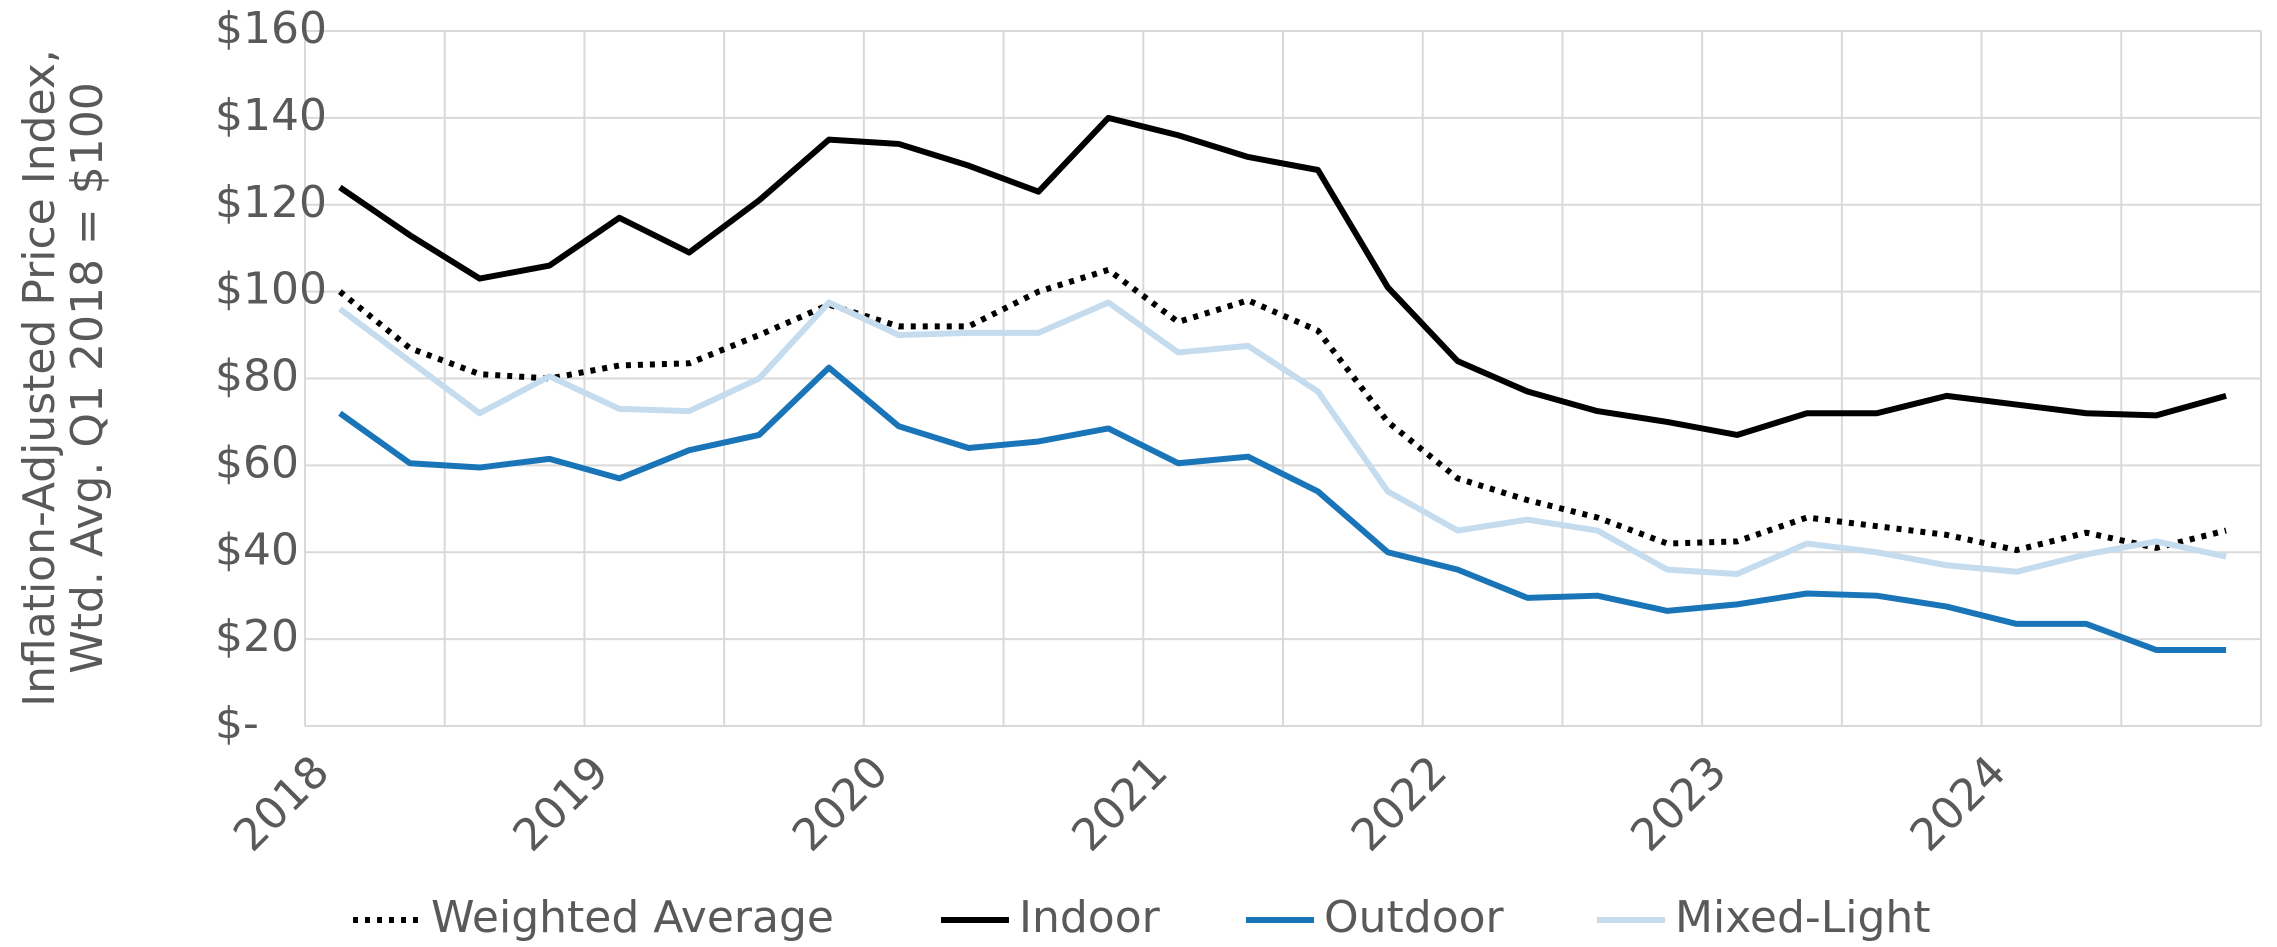  Describe the element at coordinates (1414, 917) in the screenshot. I see `legend-label: Outdoor` at that location.